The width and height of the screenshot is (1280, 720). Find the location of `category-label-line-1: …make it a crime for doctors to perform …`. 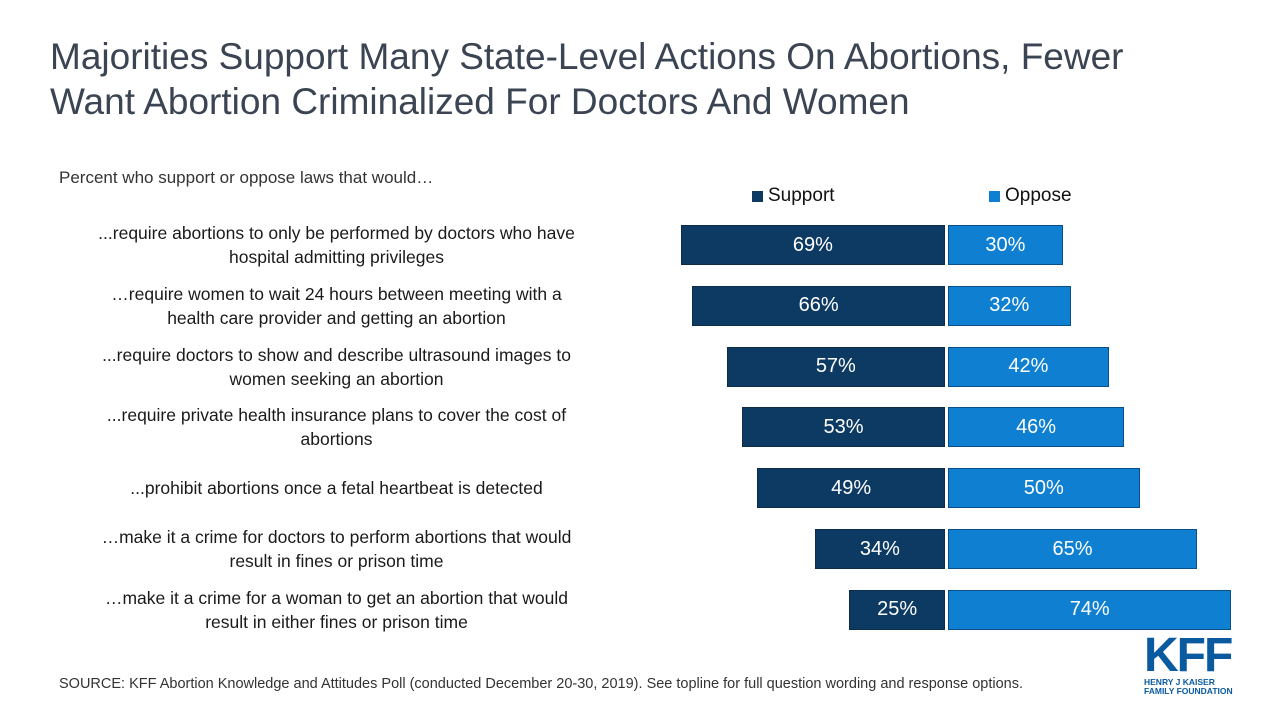

category-label-line-1: …make it a crime for doctors to perform … is located at coordinates (336, 537).